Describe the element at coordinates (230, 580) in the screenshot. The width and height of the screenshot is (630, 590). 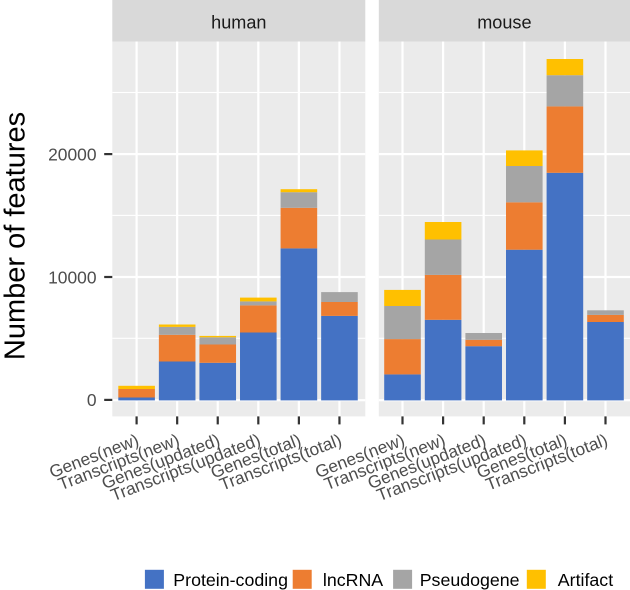
I see `svg-text: Protein-coding` at that location.